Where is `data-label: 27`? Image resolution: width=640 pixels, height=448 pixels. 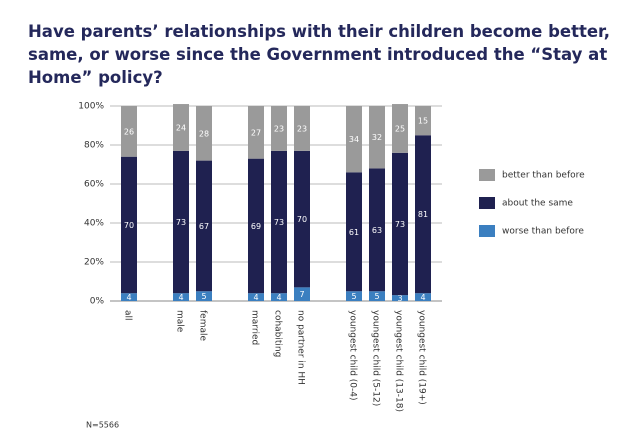 data-label: 27 is located at coordinates (256, 132).